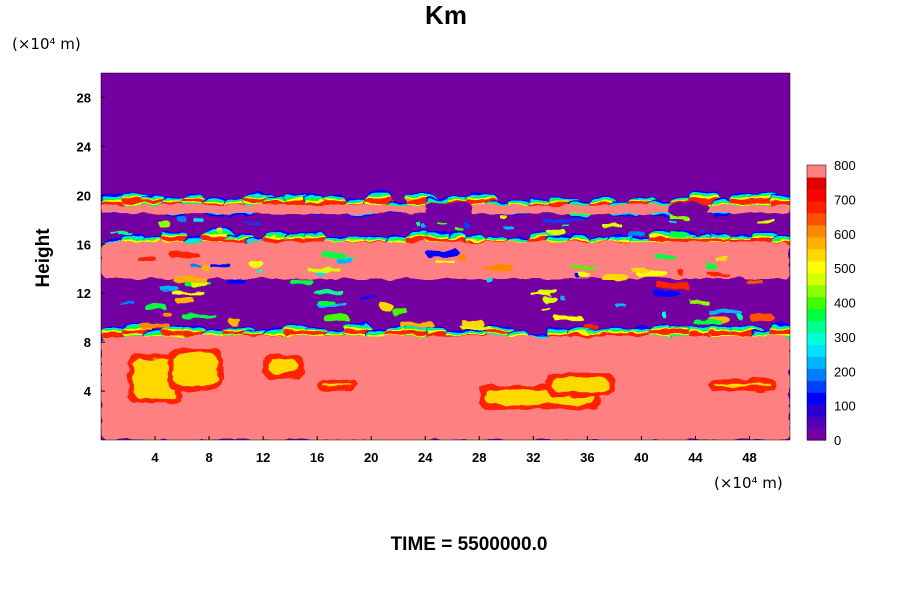  Describe the element at coordinates (84, 195) in the screenshot. I see `y-tick-label: 20` at that location.